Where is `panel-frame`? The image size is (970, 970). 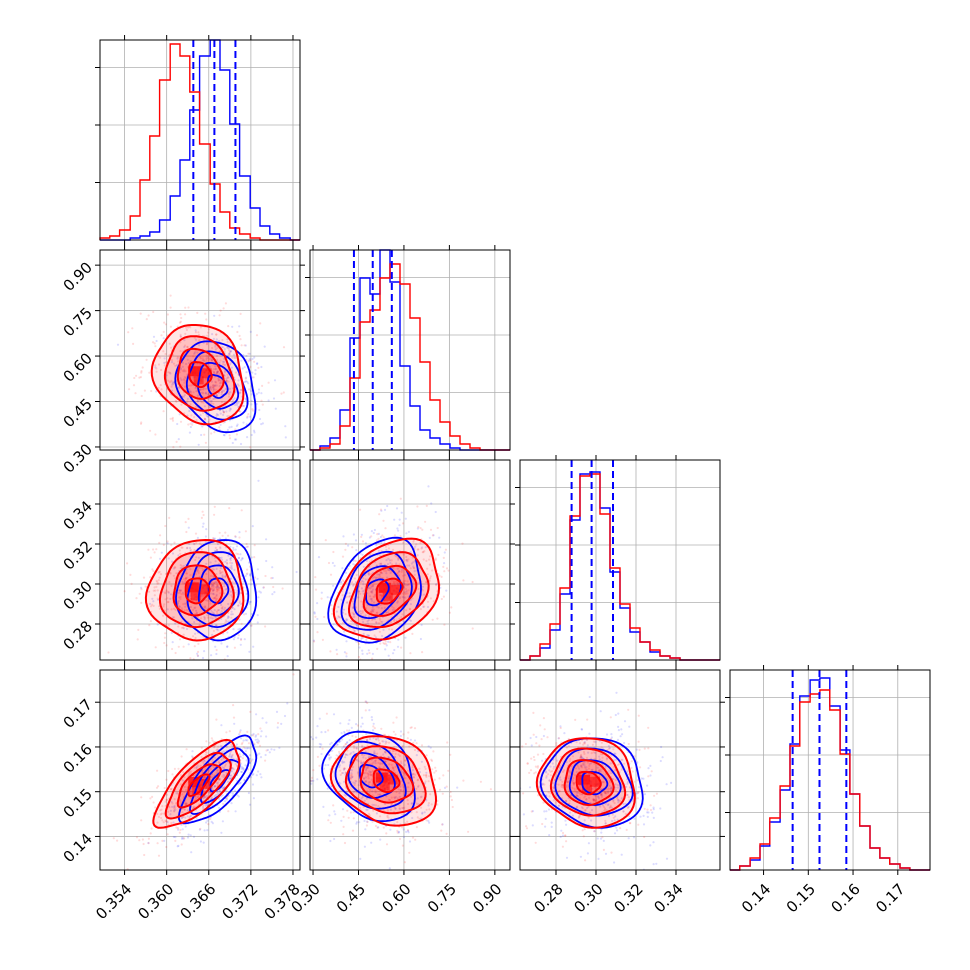 panel-frame is located at coordinates (620, 560).